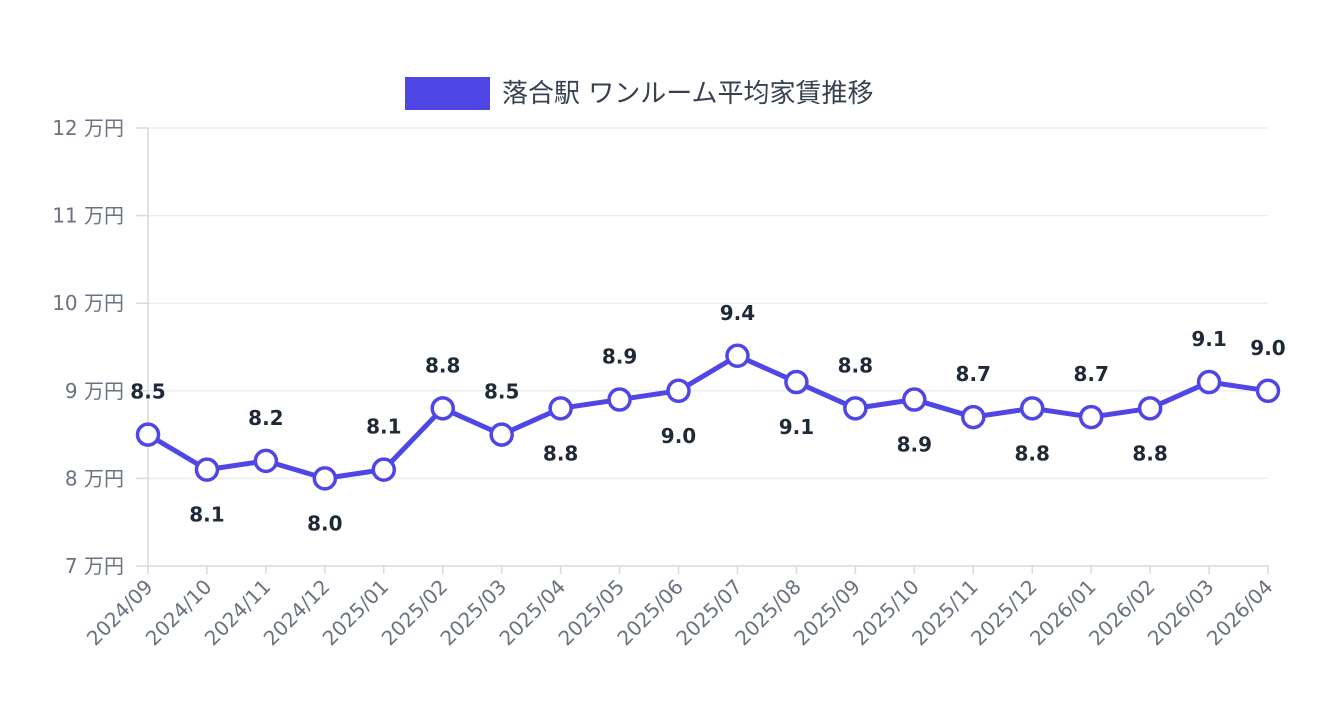 The image size is (1329, 704). What do you see at coordinates (88, 303) in the screenshot?
I see `y-tick-label: 10 万円` at bounding box center [88, 303].